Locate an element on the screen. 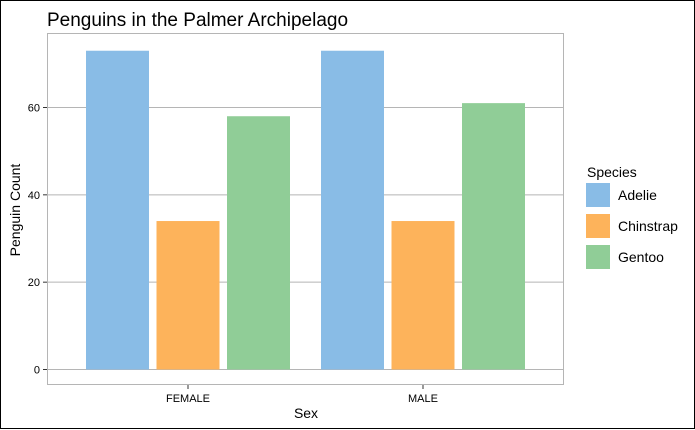 The image size is (695, 430). y-axis-title: Penguin Count is located at coordinates (15, 210).